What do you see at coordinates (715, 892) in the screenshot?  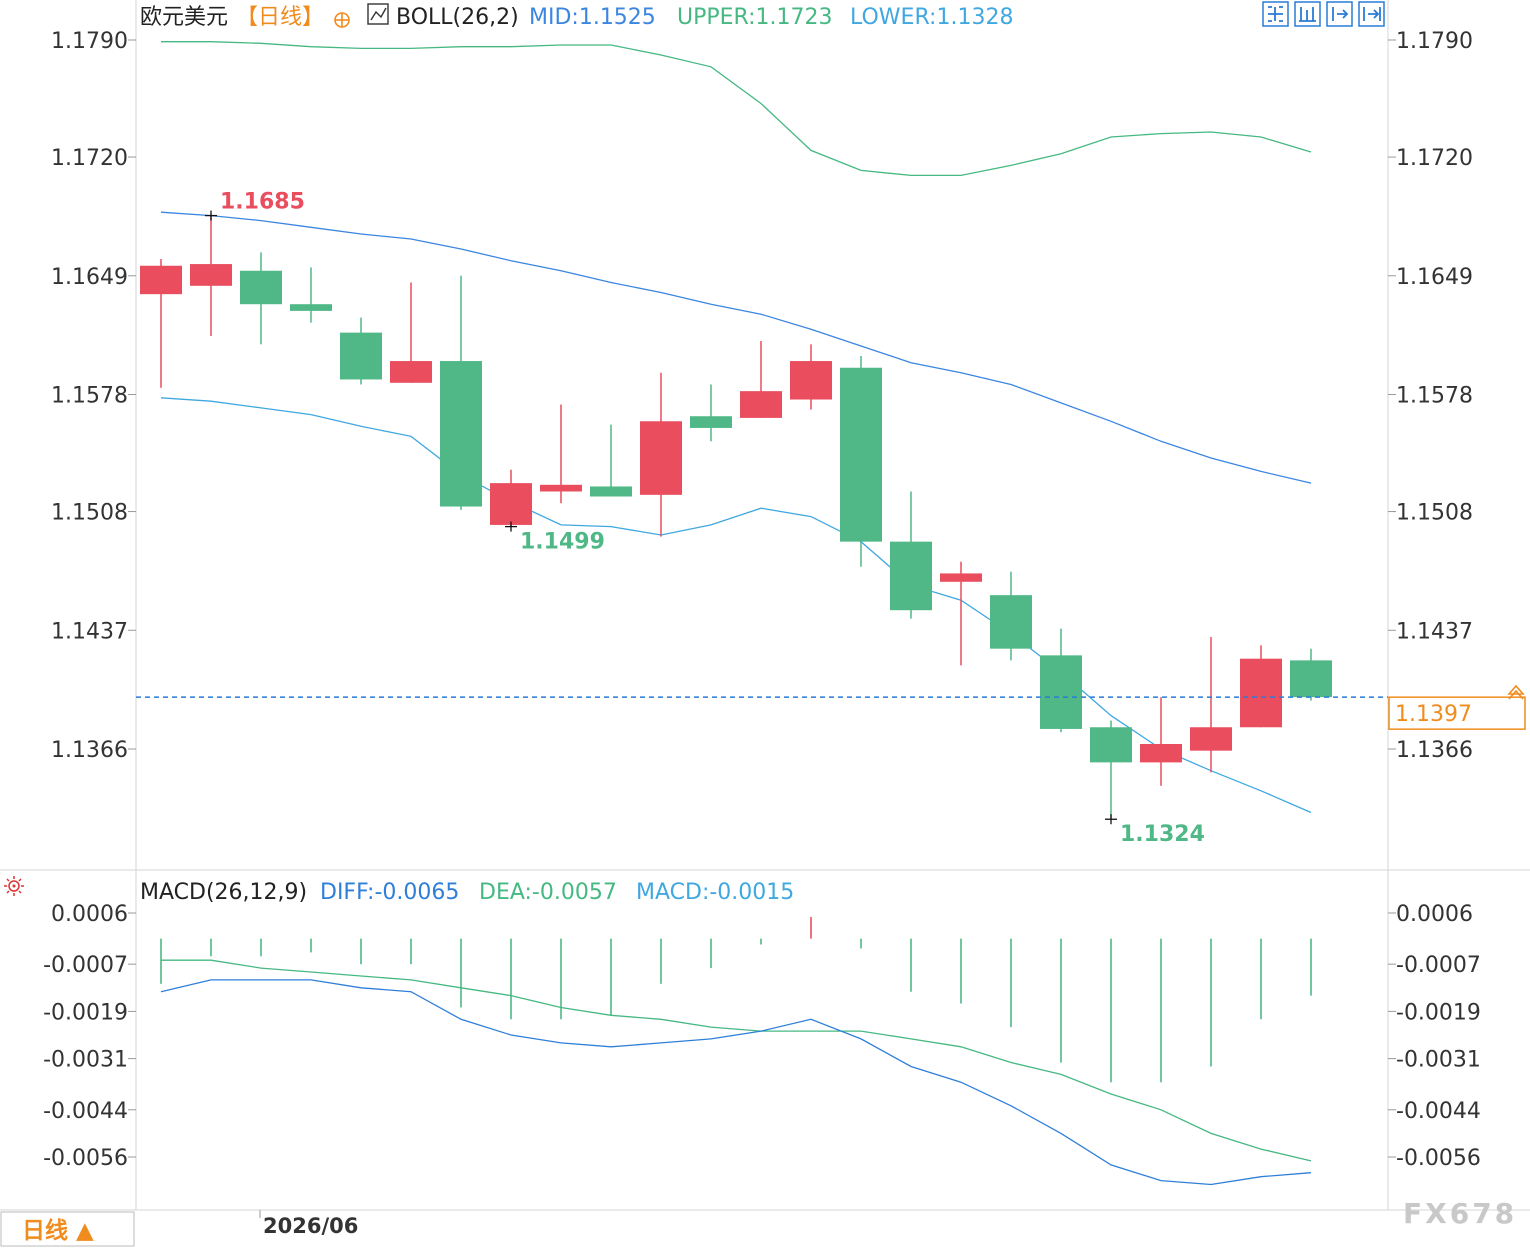 I see `macd-value: MACD:-0.0015` at bounding box center [715, 892].